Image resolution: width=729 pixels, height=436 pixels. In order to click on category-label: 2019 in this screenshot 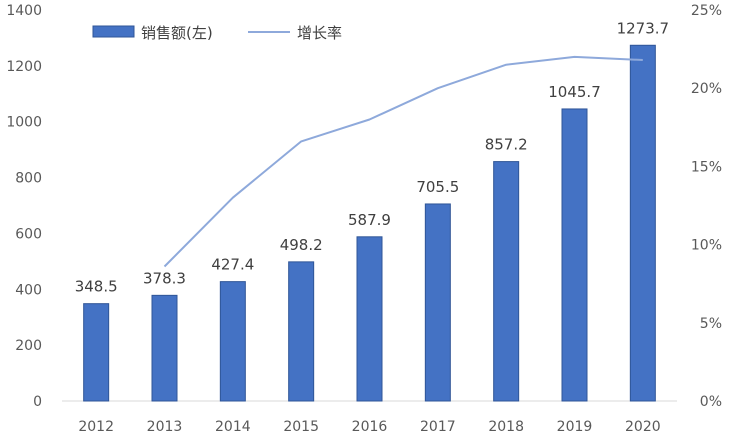, I will do `click(575, 427)`.